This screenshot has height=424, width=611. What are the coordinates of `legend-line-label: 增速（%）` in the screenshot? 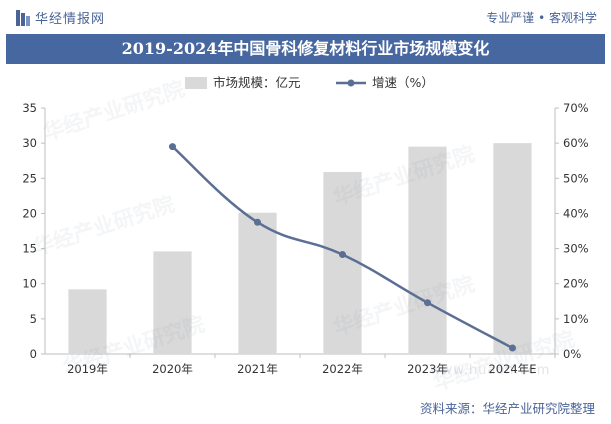 It's located at (403, 82).